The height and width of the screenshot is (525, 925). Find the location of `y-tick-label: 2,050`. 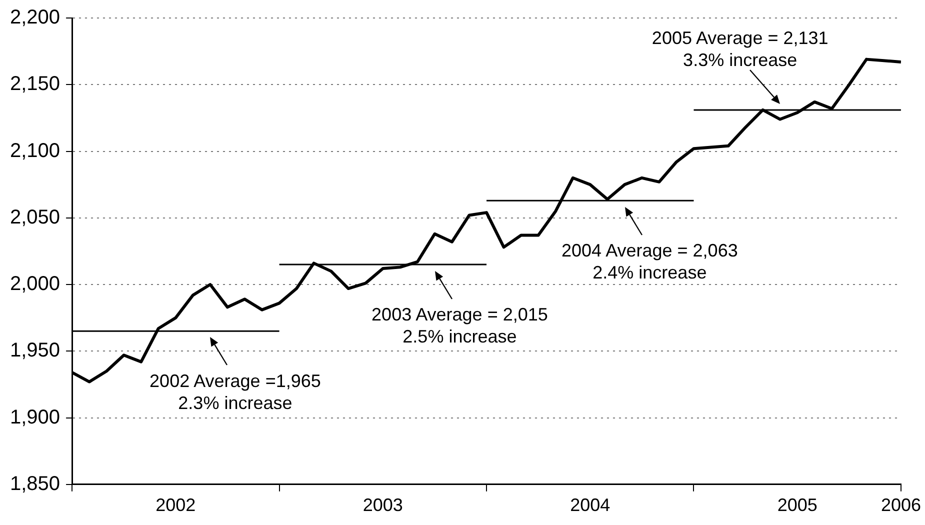

y-tick-label: 2,050 is located at coordinates (35, 217).